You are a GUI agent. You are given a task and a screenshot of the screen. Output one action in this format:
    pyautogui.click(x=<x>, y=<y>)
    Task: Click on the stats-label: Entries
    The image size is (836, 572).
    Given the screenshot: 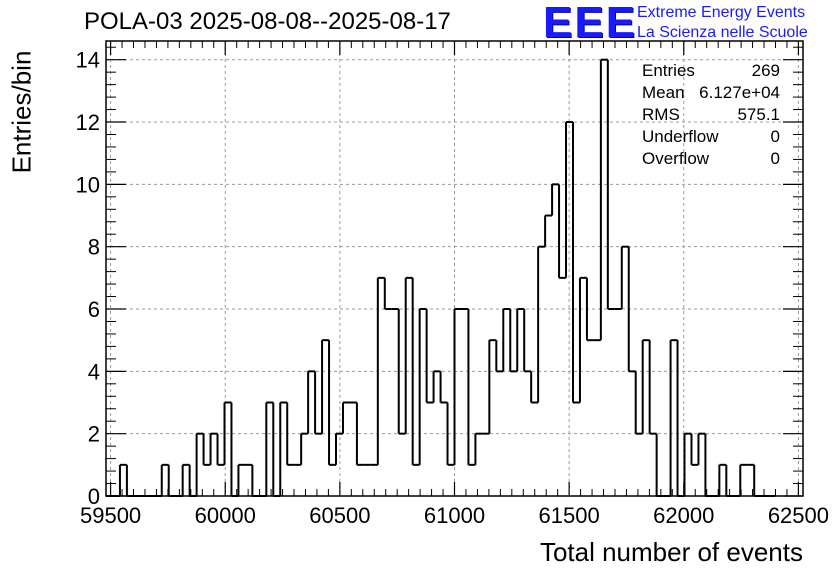 What is the action you would take?
    pyautogui.click(x=668, y=70)
    